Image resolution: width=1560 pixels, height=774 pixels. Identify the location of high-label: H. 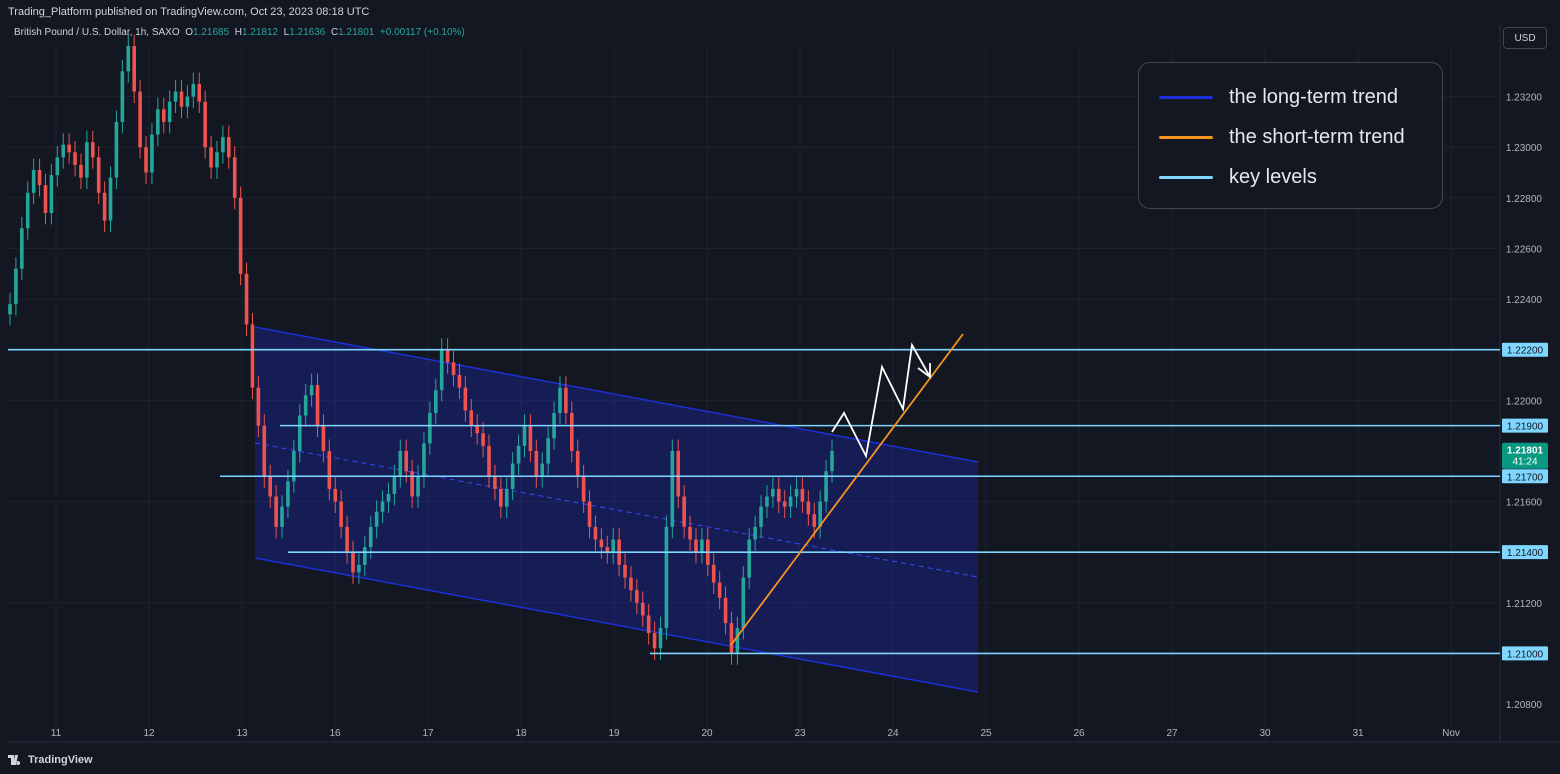
(238, 32).